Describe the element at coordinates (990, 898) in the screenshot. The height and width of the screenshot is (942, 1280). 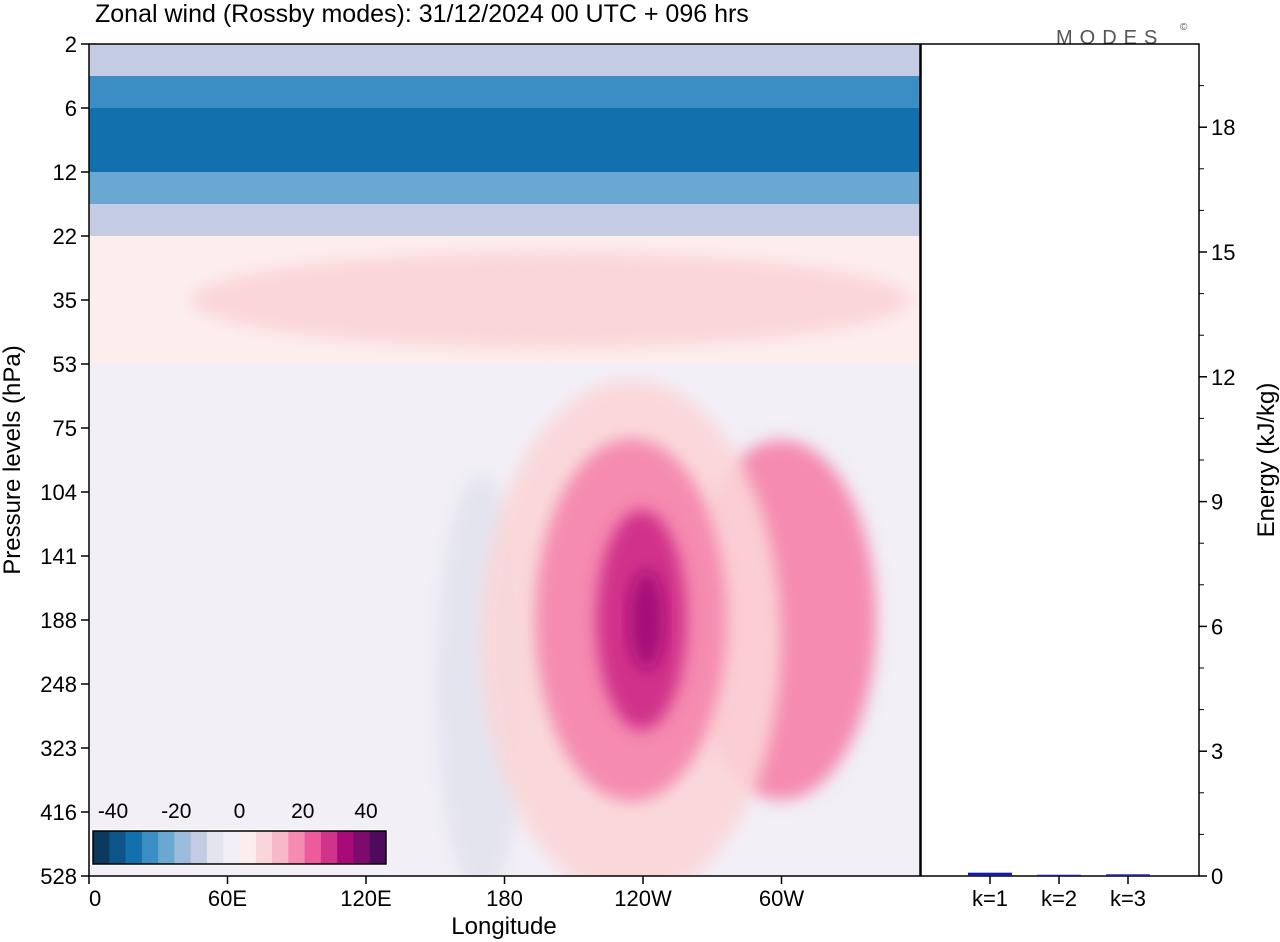
I see `bar-label: k=1` at that location.